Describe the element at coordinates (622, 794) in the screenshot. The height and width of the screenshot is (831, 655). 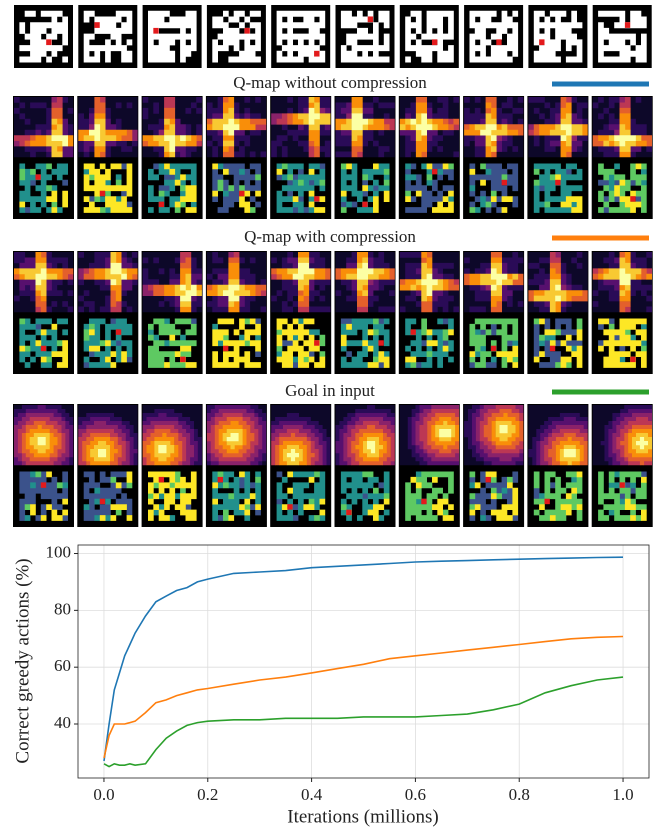
I see `x-tick-label: 1.0` at that location.